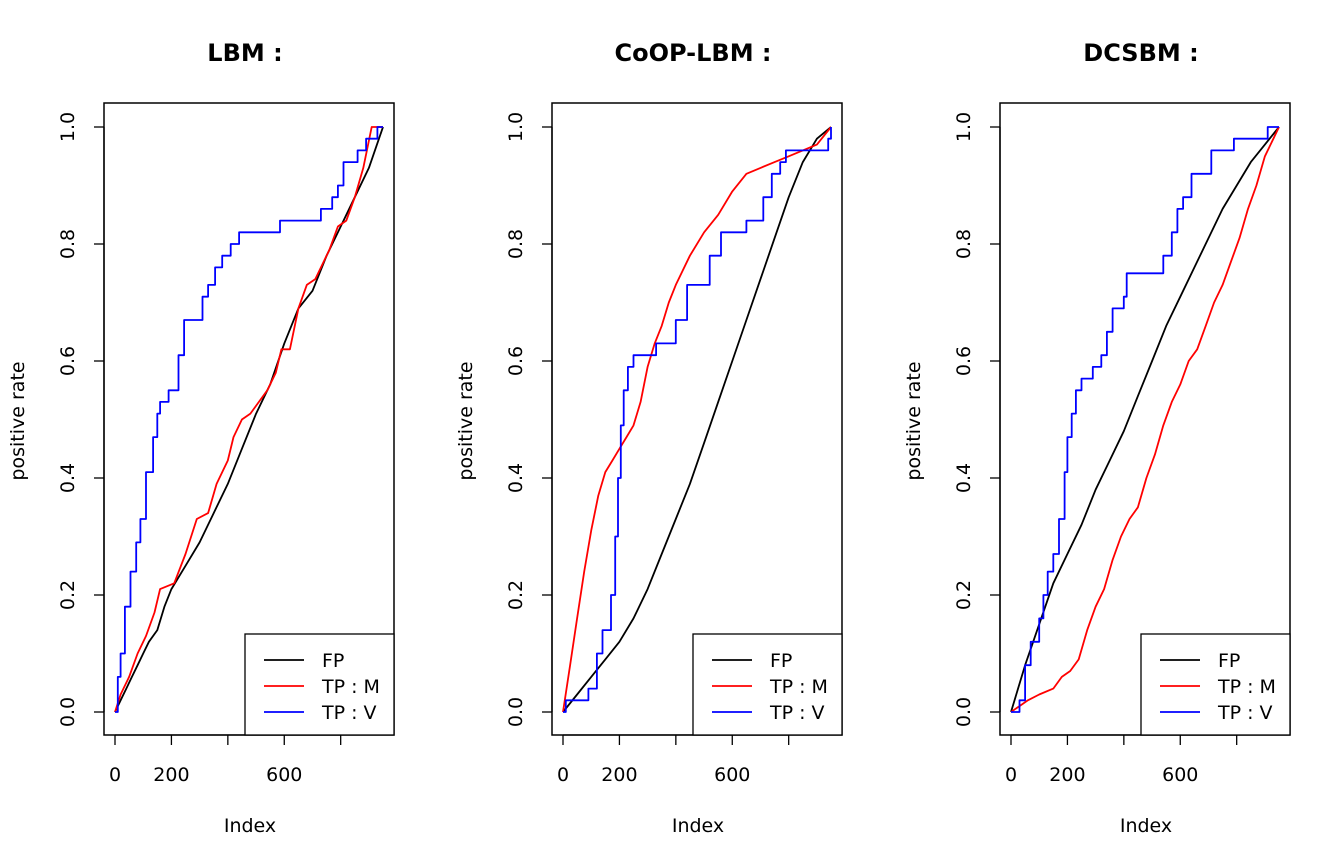  What do you see at coordinates (692, 53) in the screenshot?
I see `panel-title: CoOP-LBM :` at bounding box center [692, 53].